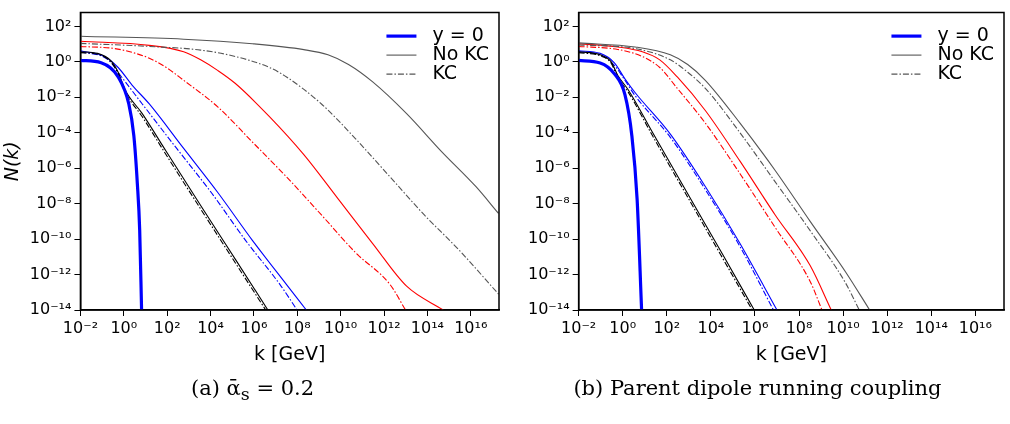  Describe the element at coordinates (757, 388) in the screenshot. I see `text: (b) Parent dipole running coupling` at that location.